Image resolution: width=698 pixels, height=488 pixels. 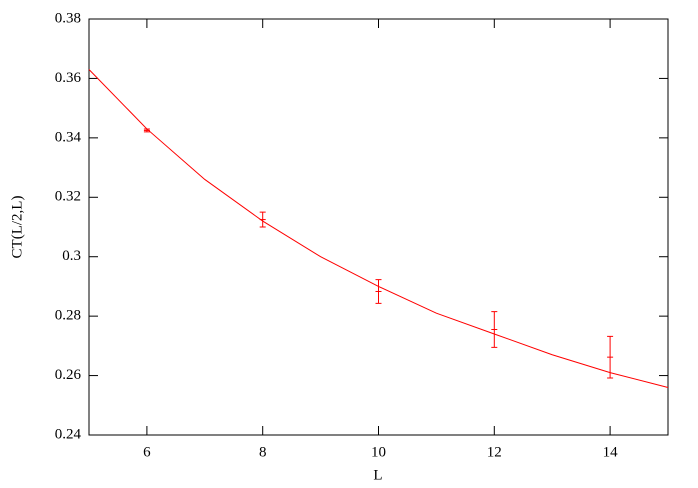 I want to click on x-tick-label: 12, so click(x=494, y=452).